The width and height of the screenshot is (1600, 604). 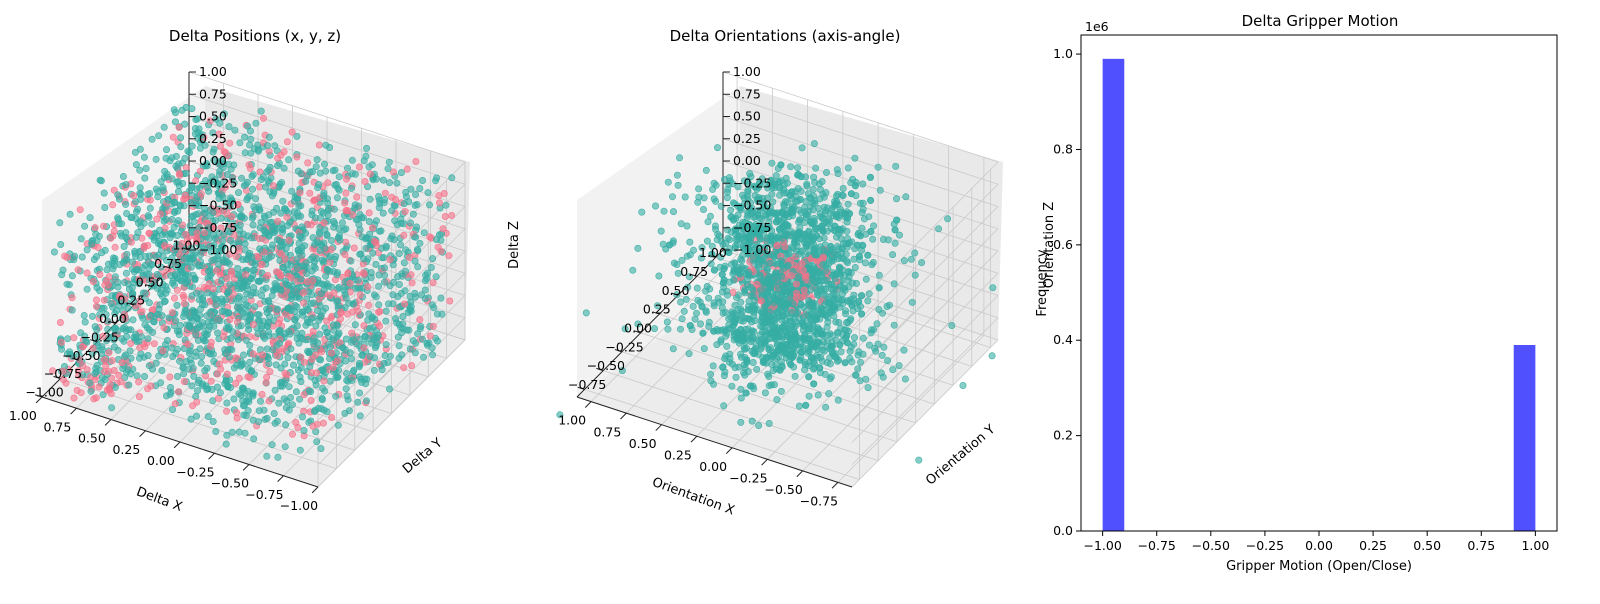 I want to click on y-tick-label: 0.25, so click(x=131, y=300).